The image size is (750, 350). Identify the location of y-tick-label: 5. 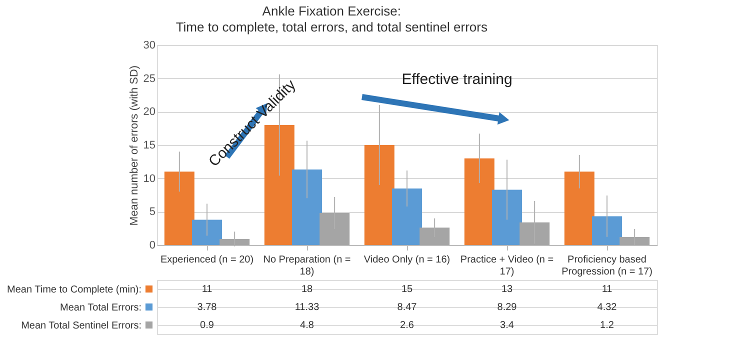
(152, 212).